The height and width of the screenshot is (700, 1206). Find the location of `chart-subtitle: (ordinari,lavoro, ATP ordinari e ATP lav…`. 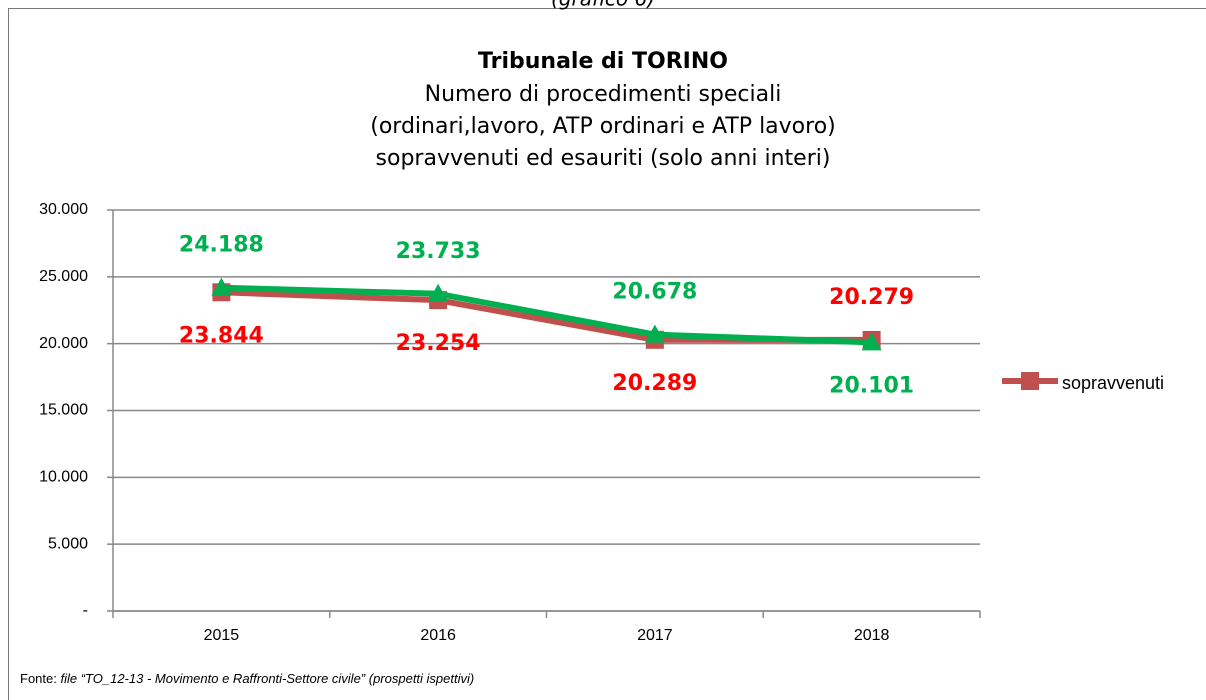

chart-subtitle: (ordinari,lavoro, ATP ordinari e ATP lav… is located at coordinates (603, 126).